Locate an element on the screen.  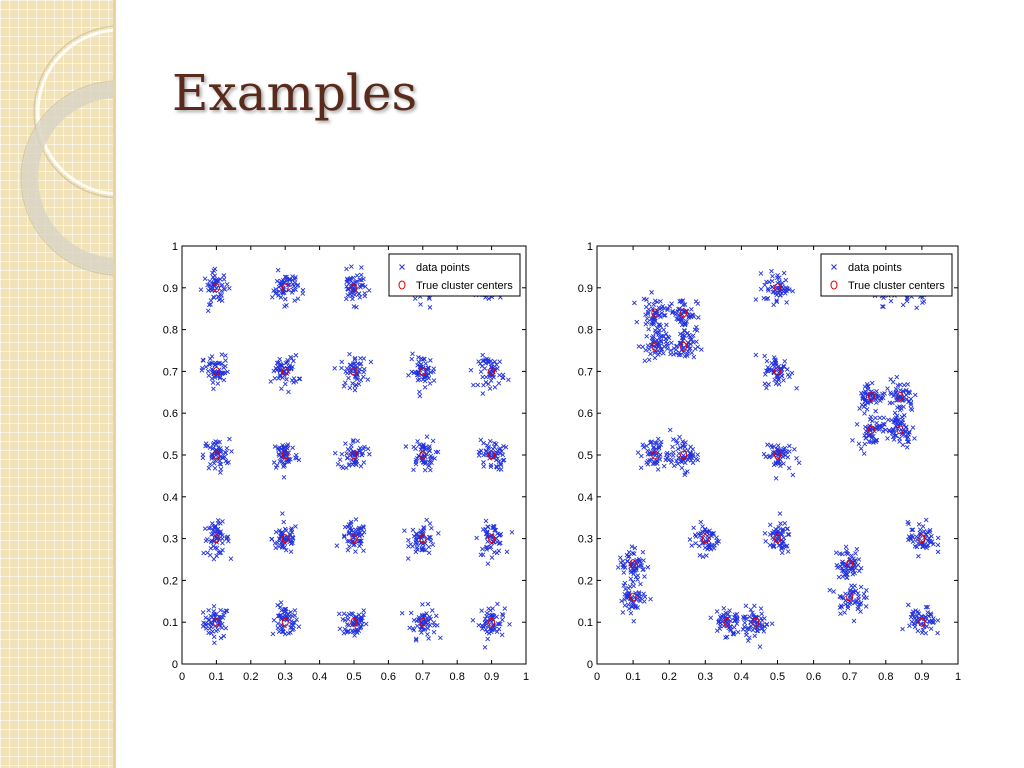
legend-label: True cluster centers is located at coordinates (464, 286).